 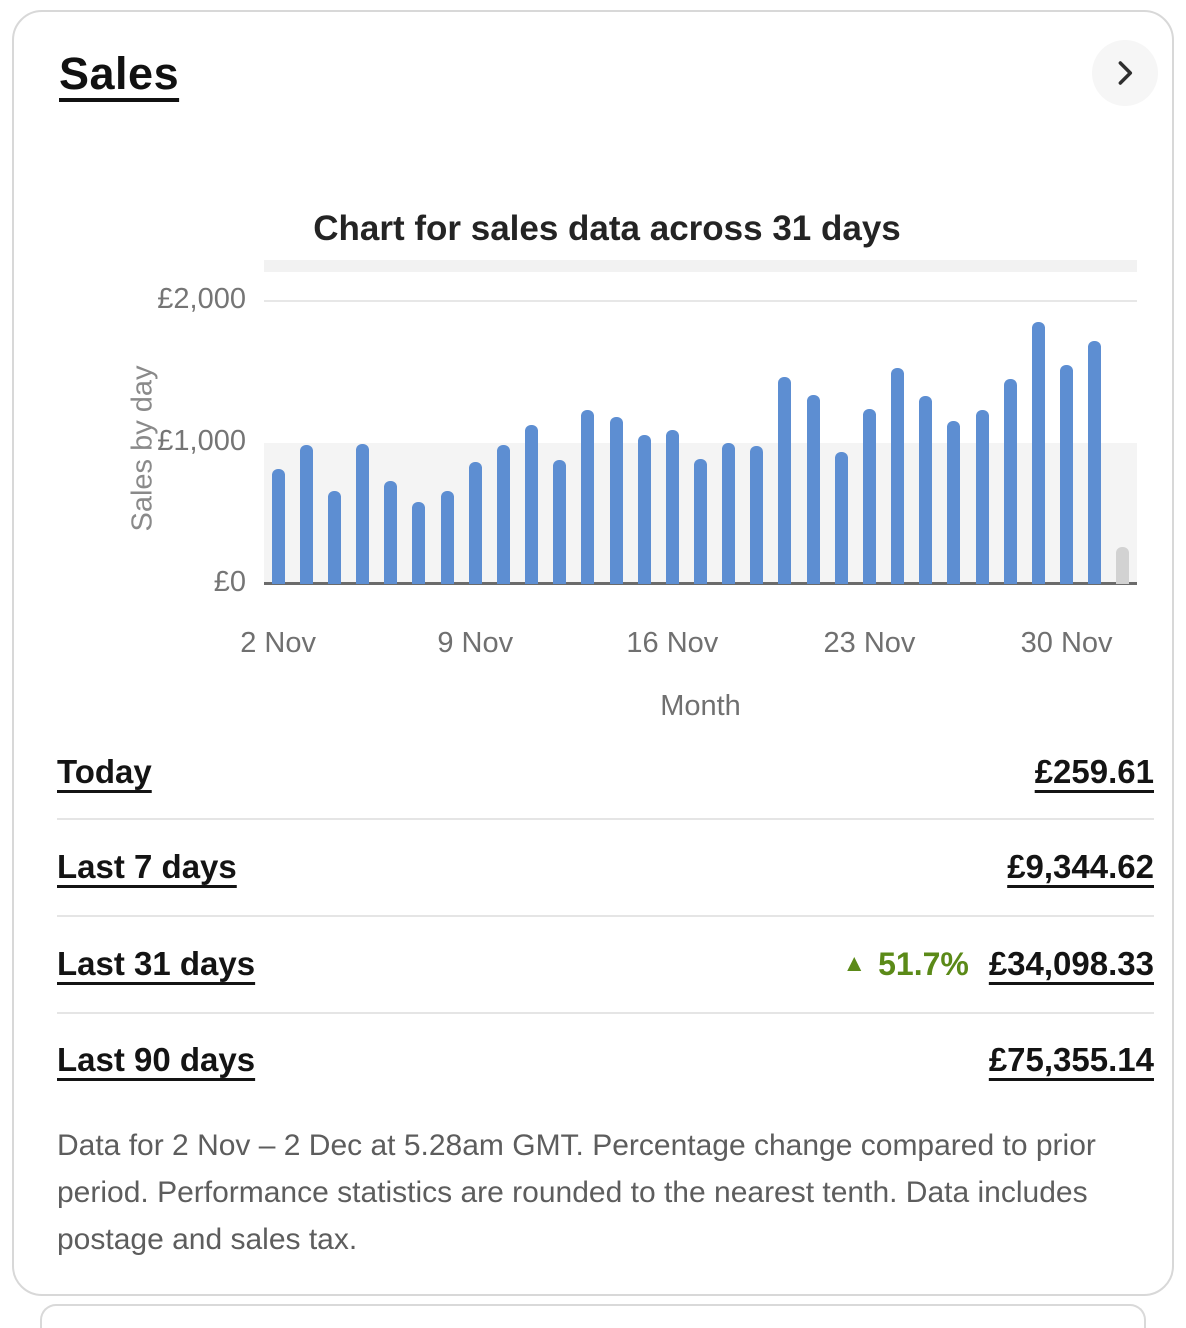 What do you see at coordinates (700, 521) in the screenshot?
I see `bar-17-nov` at bounding box center [700, 521].